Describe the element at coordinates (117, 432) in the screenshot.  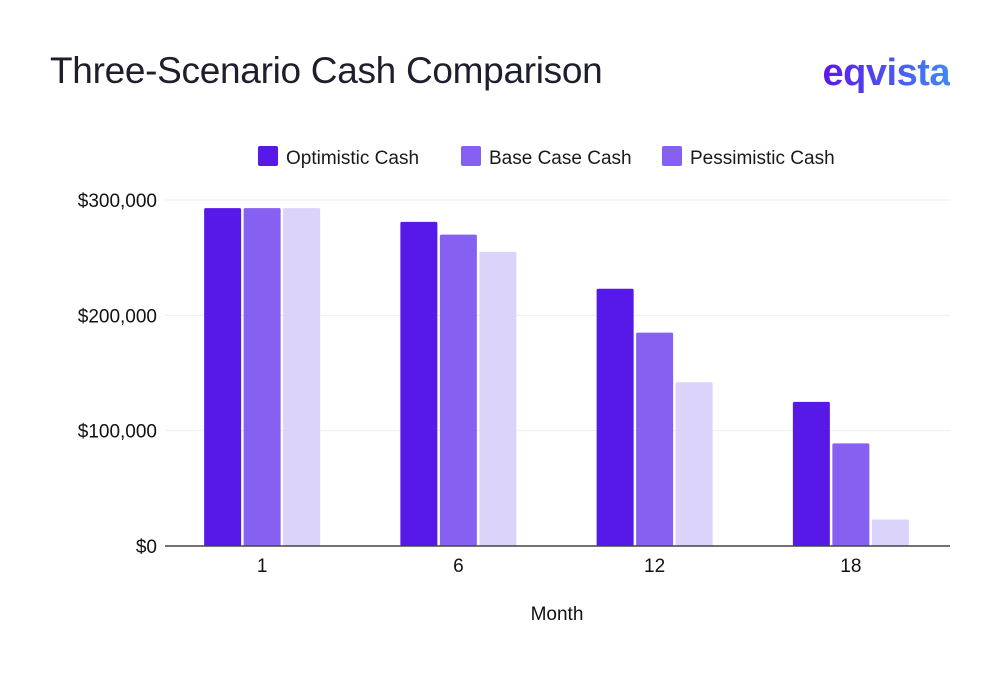
I see `y-tick-label: $100,000` at that location.